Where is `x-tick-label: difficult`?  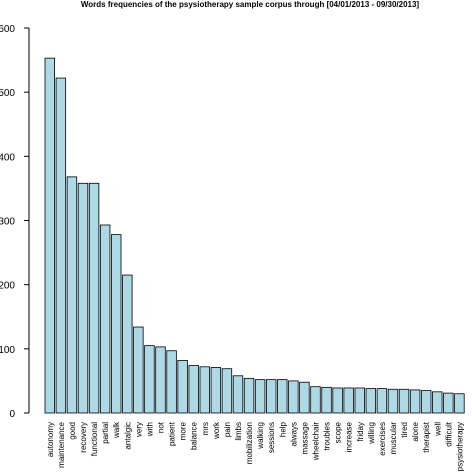 x-tick-label: difficult is located at coordinates (448, 434).